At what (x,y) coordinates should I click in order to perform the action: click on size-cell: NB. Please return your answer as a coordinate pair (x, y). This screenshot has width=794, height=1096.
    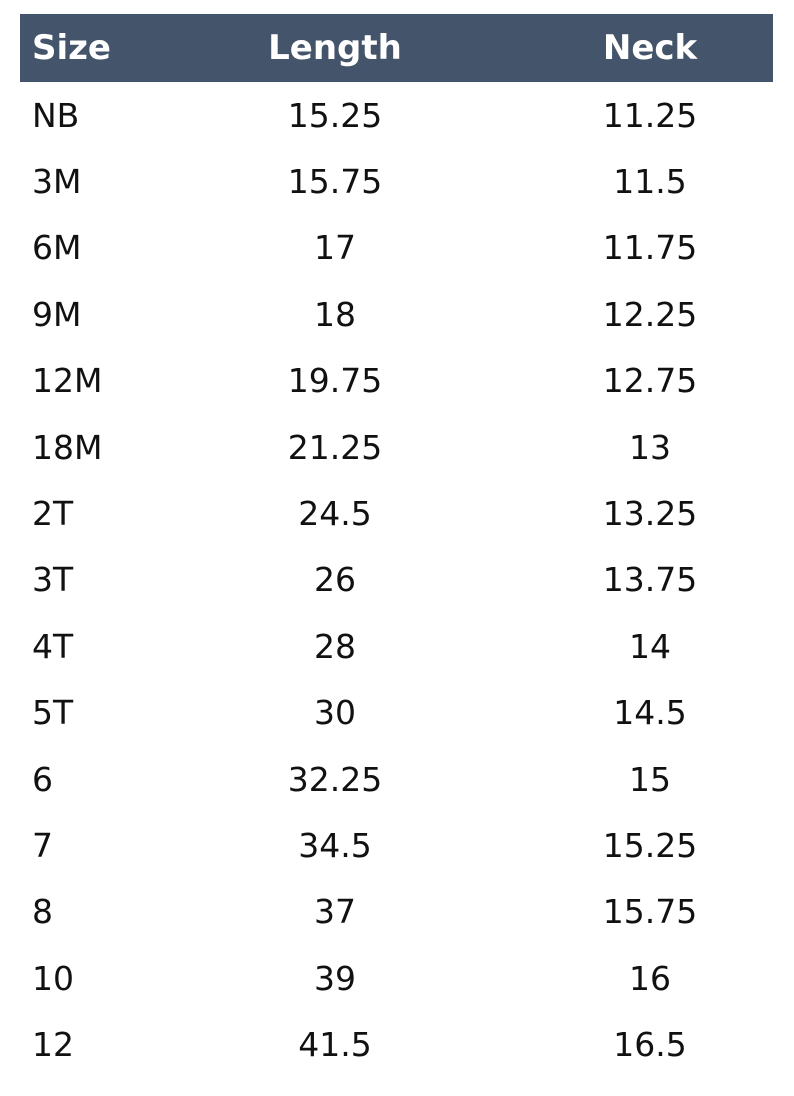
    Looking at the image, I should click on (56, 115).